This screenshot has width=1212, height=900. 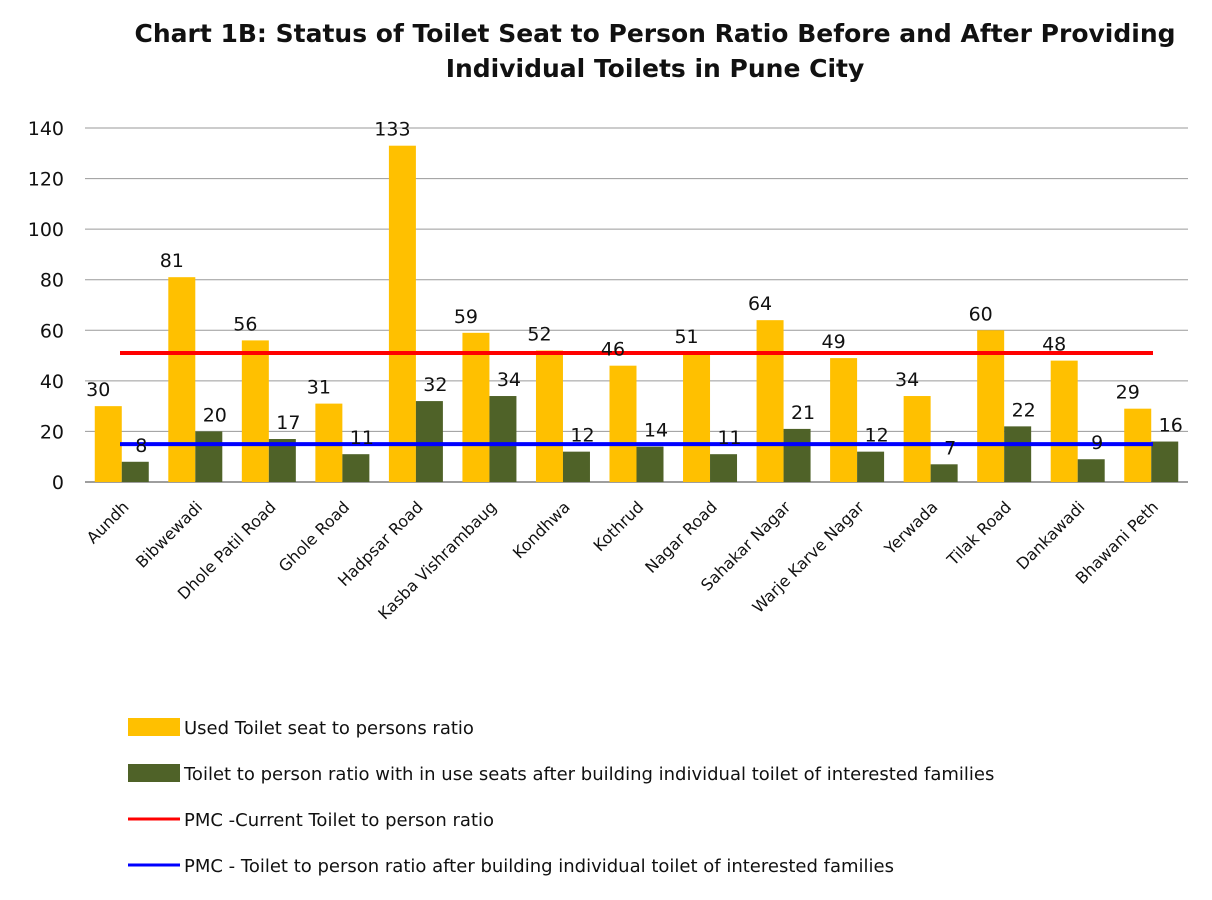 I want to click on data-label: 14, so click(x=656, y=431).